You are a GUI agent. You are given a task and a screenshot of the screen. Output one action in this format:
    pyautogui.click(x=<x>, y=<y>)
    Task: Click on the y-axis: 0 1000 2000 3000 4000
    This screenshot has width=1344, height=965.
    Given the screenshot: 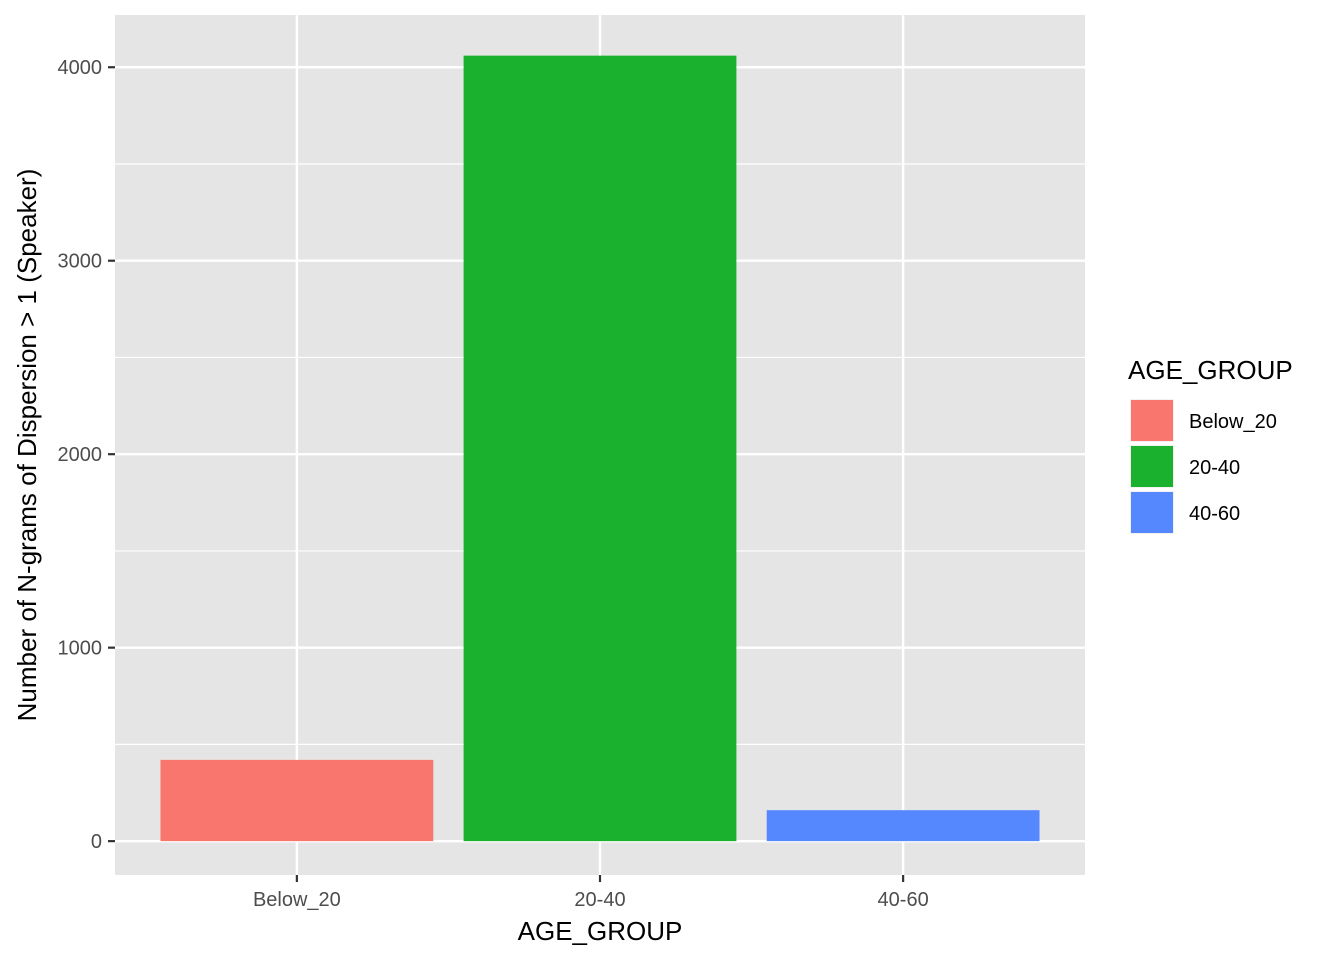 What is the action you would take?
    pyautogui.click(x=86, y=455)
    